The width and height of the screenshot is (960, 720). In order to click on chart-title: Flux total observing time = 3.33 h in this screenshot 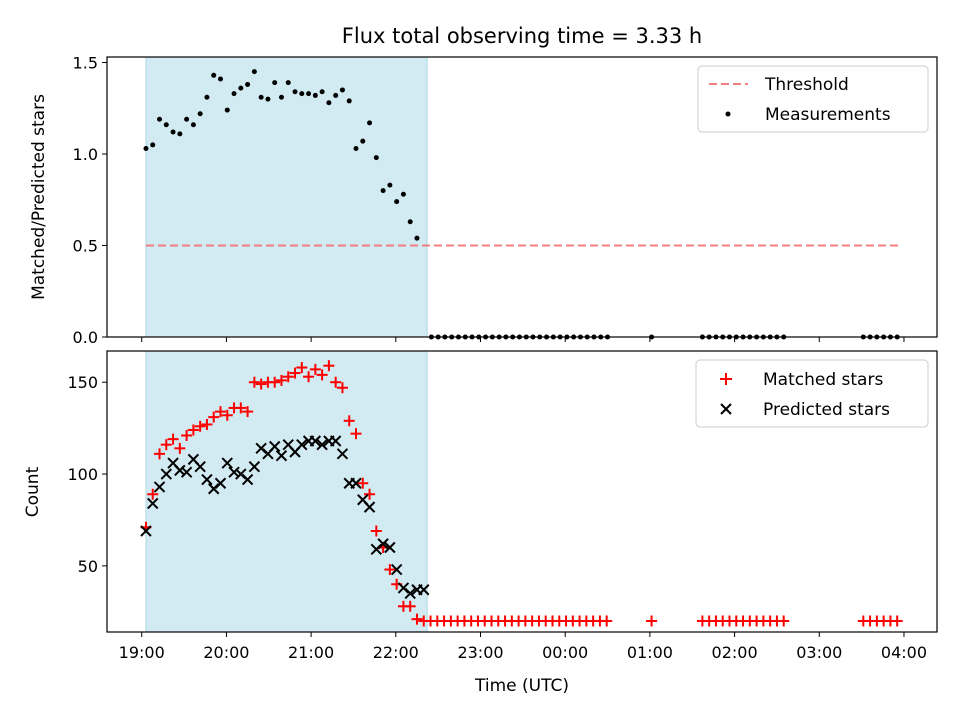, I will do `click(522, 36)`.